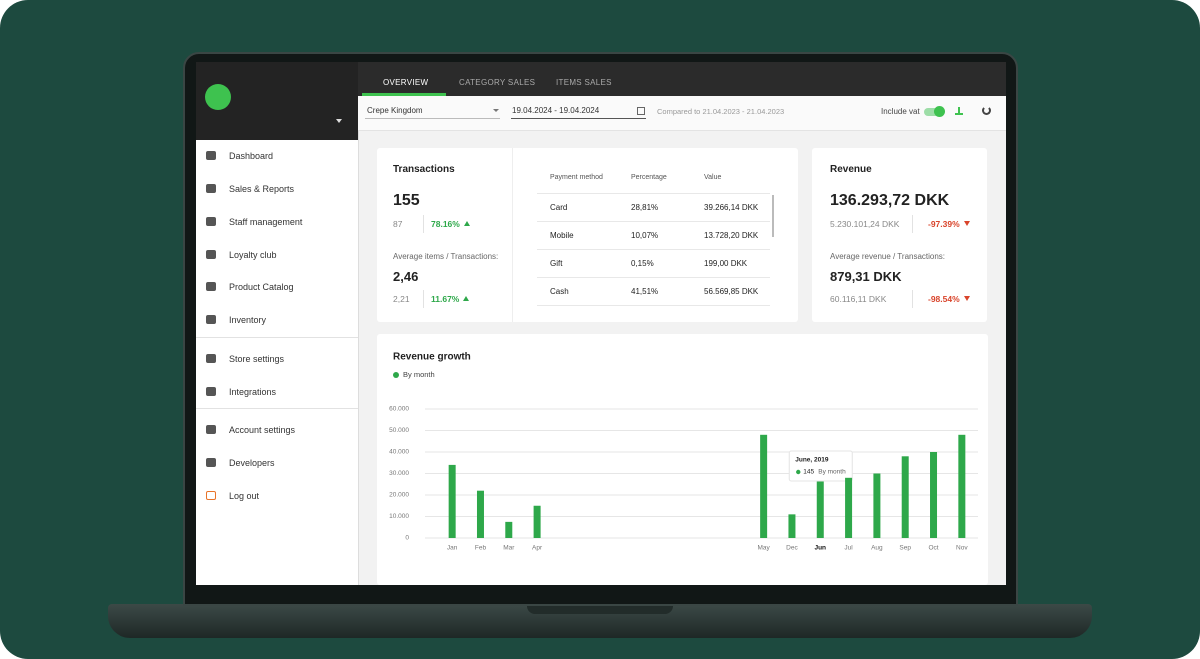 This screenshot has height=659, width=1200. Describe the element at coordinates (812, 460) in the screenshot. I see `tooltip-title: June, 2019` at that location.